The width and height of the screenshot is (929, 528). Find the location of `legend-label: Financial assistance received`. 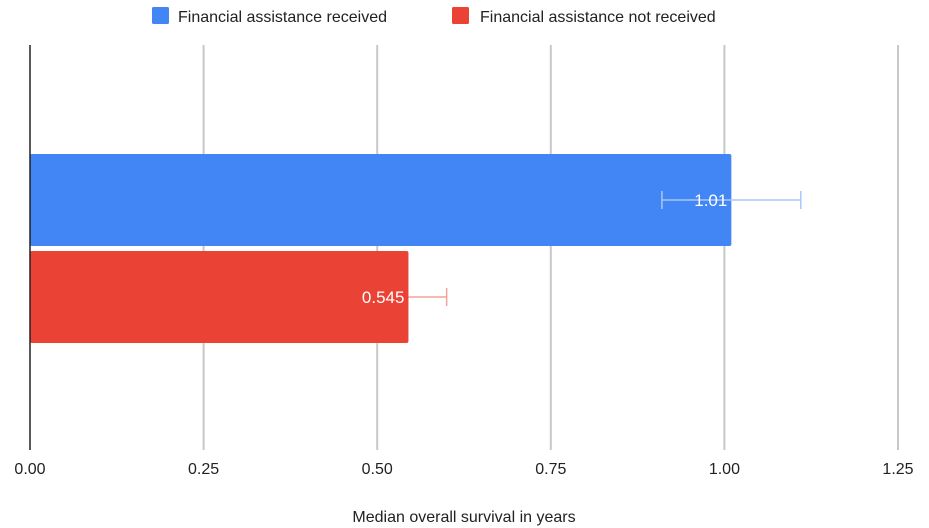

legend-label: Financial assistance received is located at coordinates (282, 17).